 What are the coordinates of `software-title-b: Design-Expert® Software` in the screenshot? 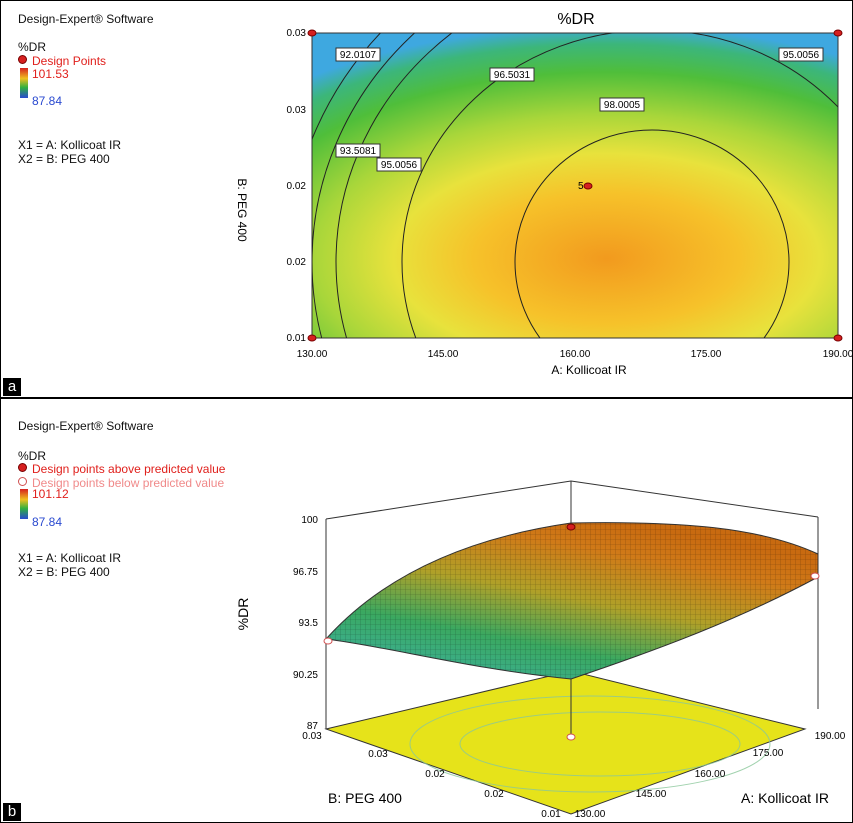 It's located at (86, 426).